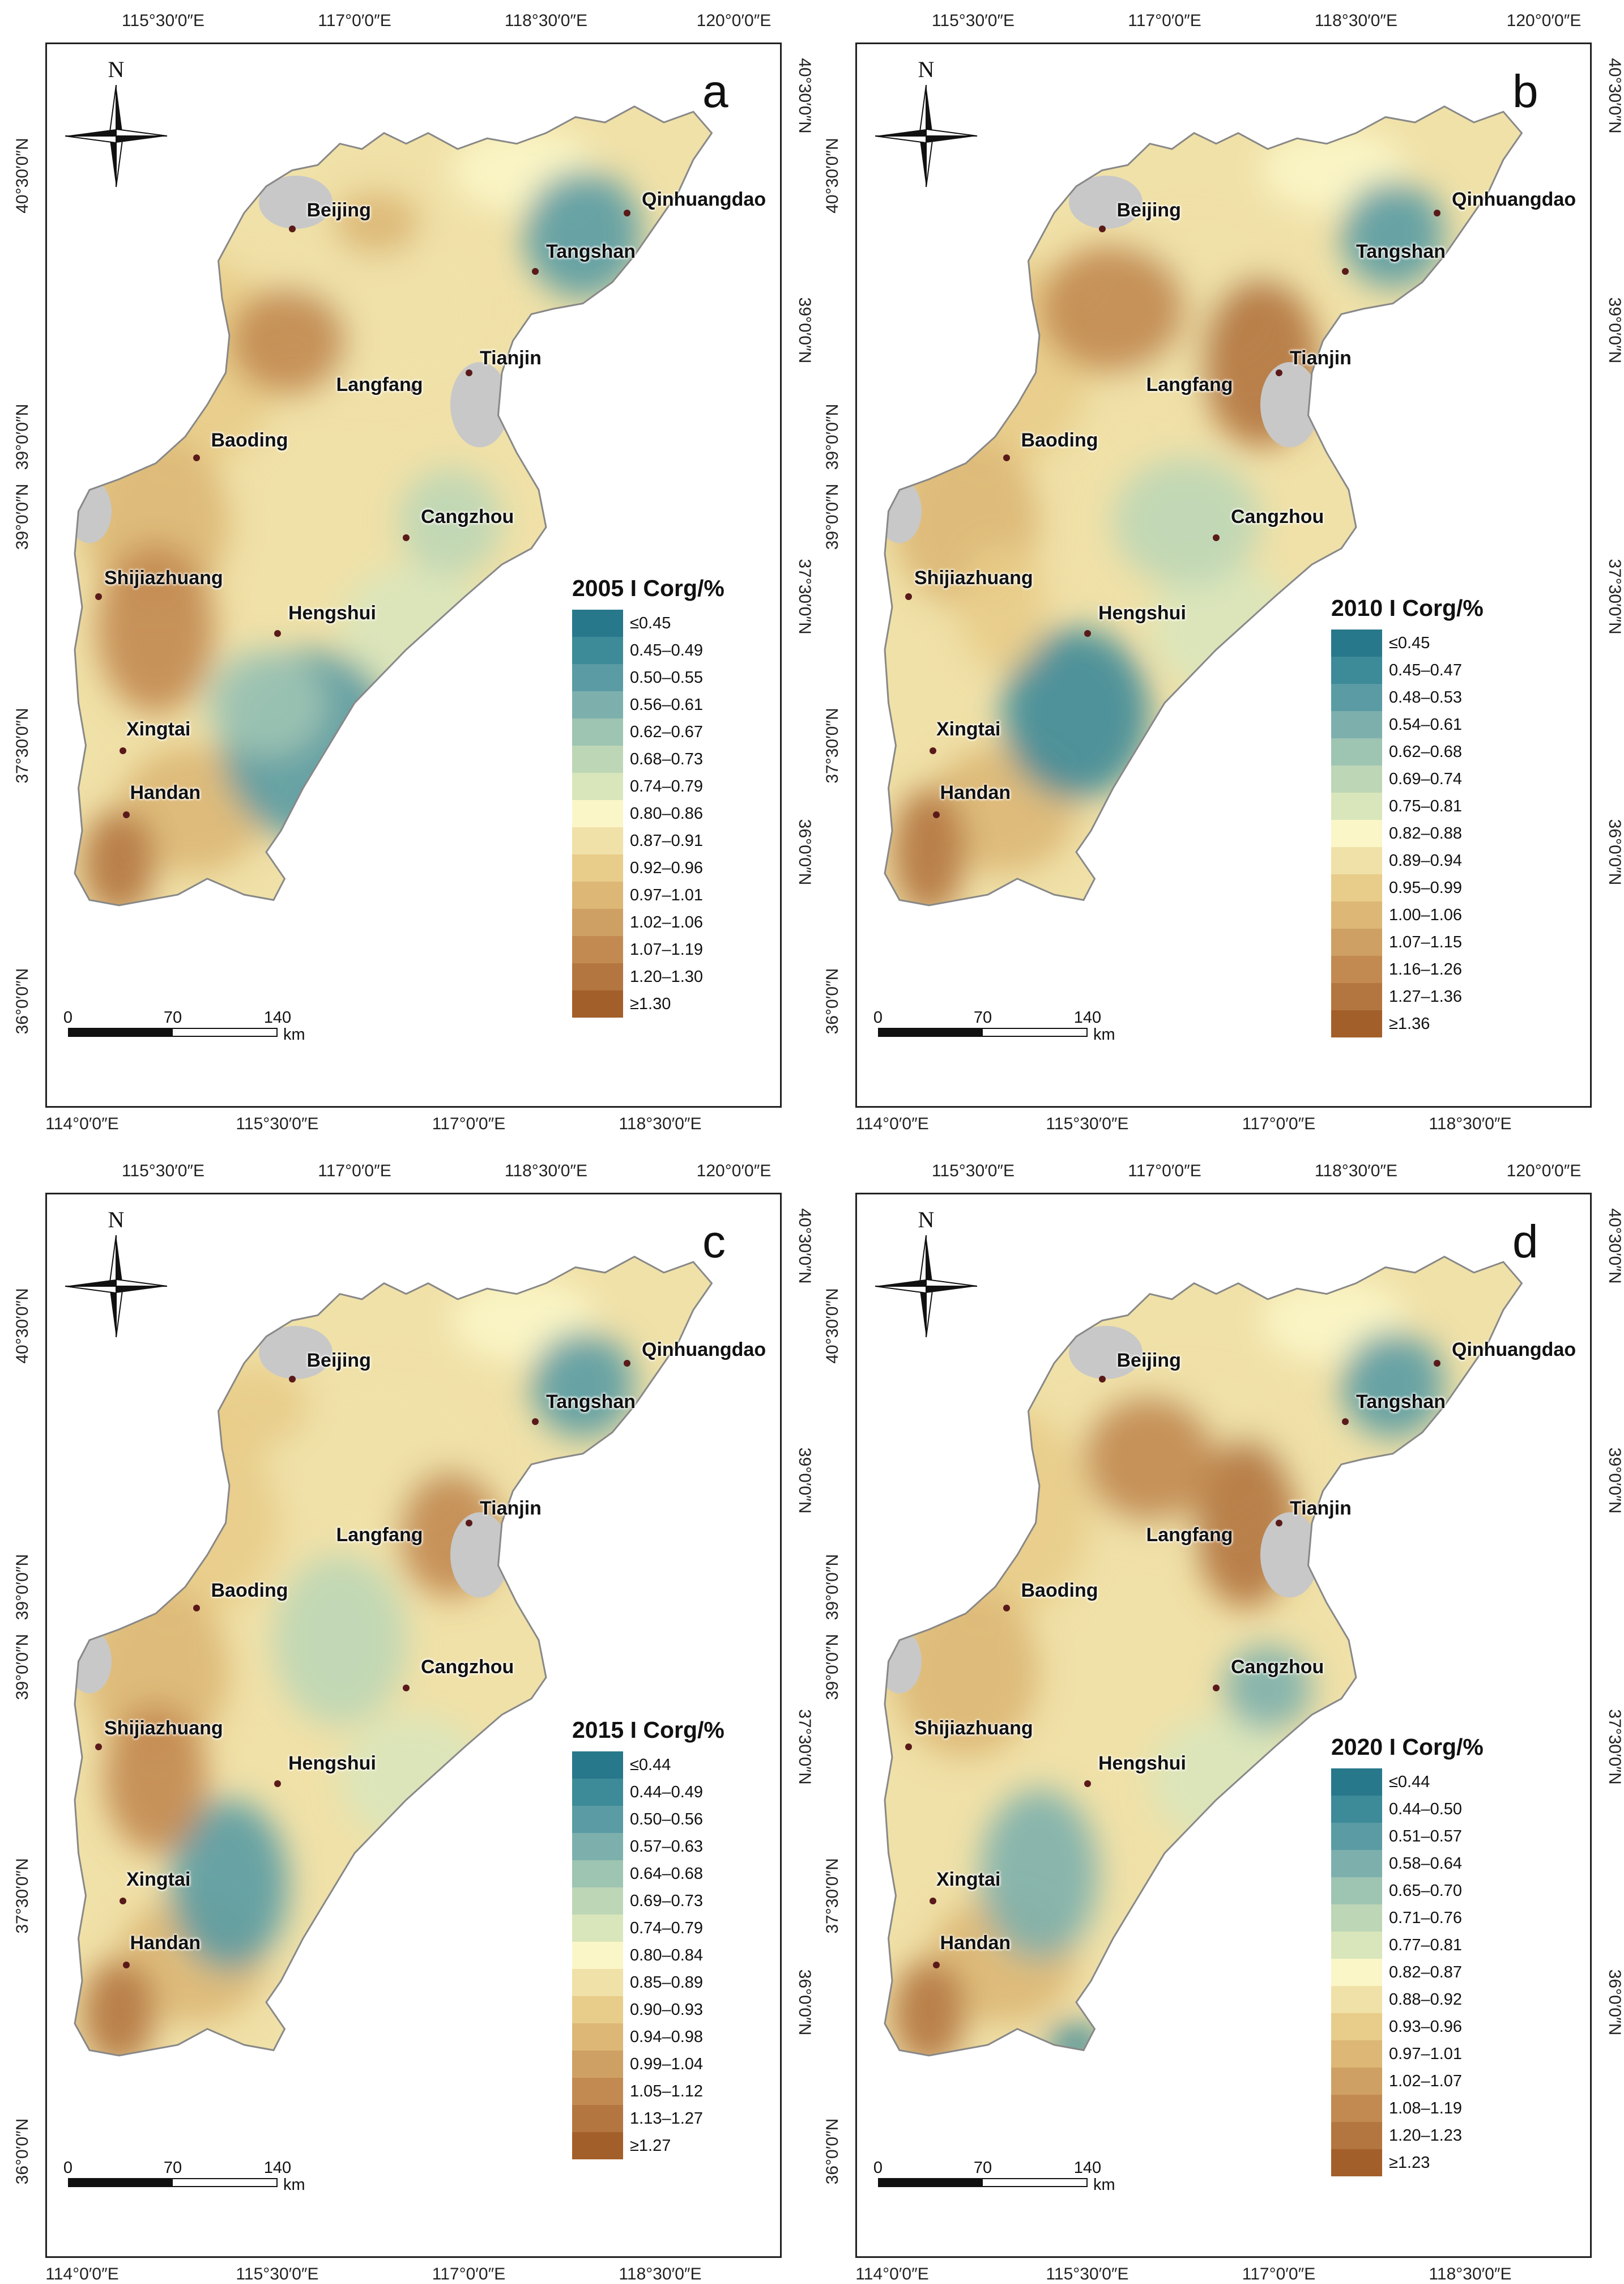 Image resolution: width=1624 pixels, height=2284 pixels. I want to click on legend-item-label: 1.13–1.27, so click(667, 2118).